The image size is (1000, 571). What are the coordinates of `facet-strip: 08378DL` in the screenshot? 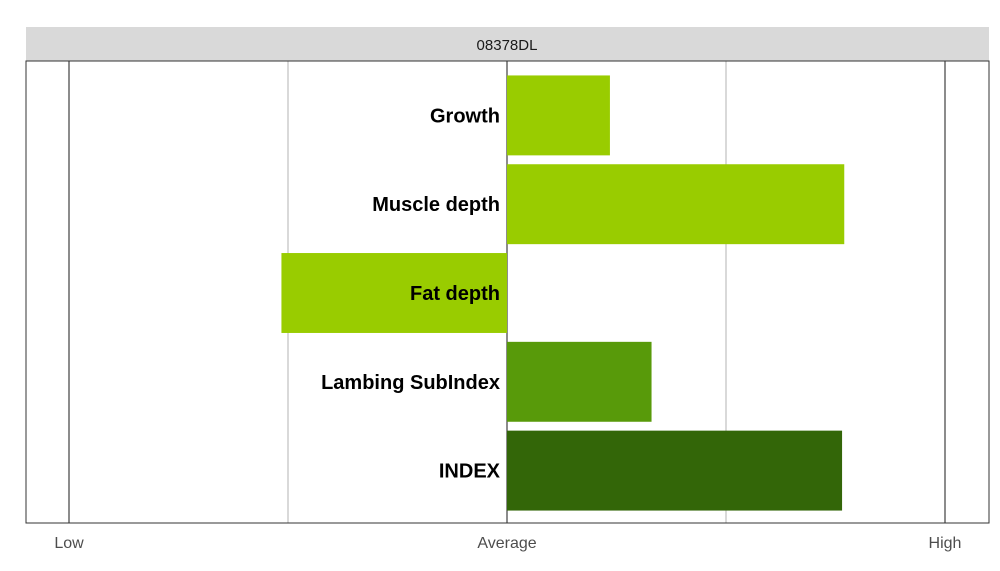 It's located at (507, 44).